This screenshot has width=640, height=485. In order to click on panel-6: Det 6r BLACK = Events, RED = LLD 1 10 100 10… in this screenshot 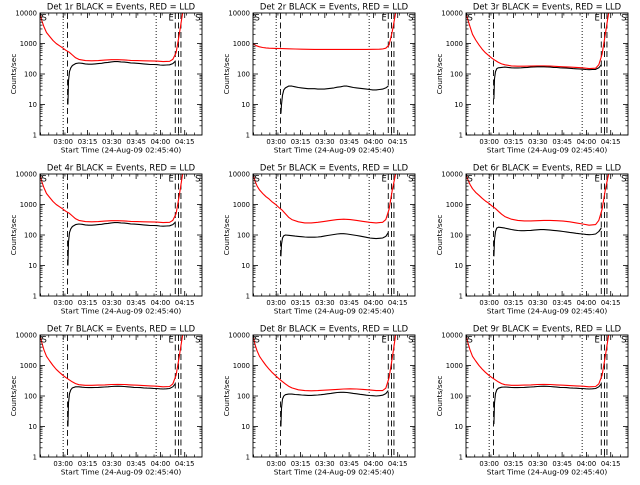, I will do `click(532, 239)`.